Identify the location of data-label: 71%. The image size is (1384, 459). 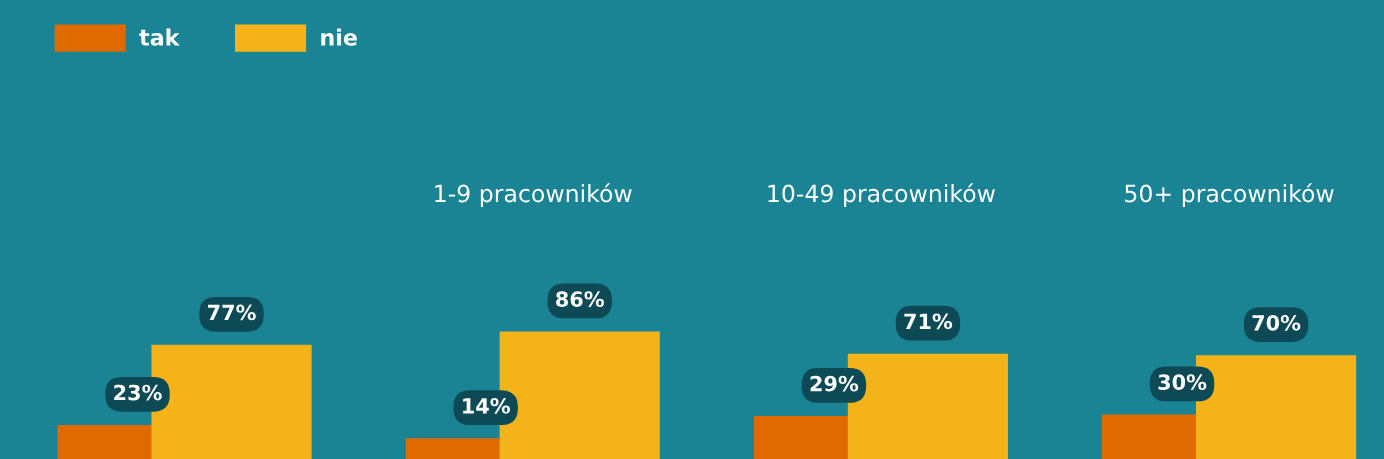
(928, 321).